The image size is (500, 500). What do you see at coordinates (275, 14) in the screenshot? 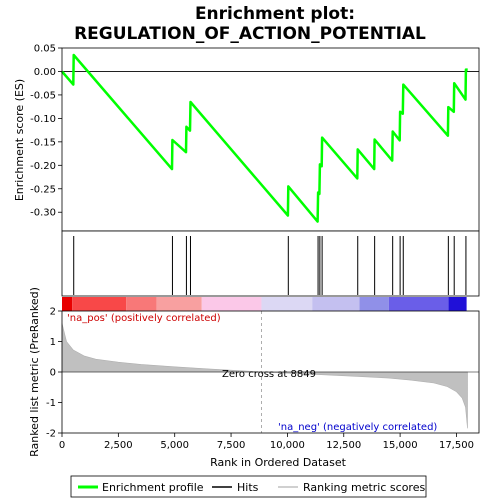
I see `chart-title-line1: Enrichment plot:` at bounding box center [275, 14].